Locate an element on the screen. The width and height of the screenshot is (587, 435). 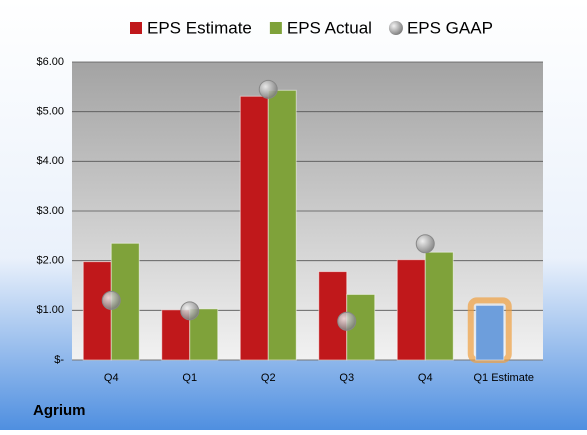
y-tick-label: $3.00 is located at coordinates (50, 211).